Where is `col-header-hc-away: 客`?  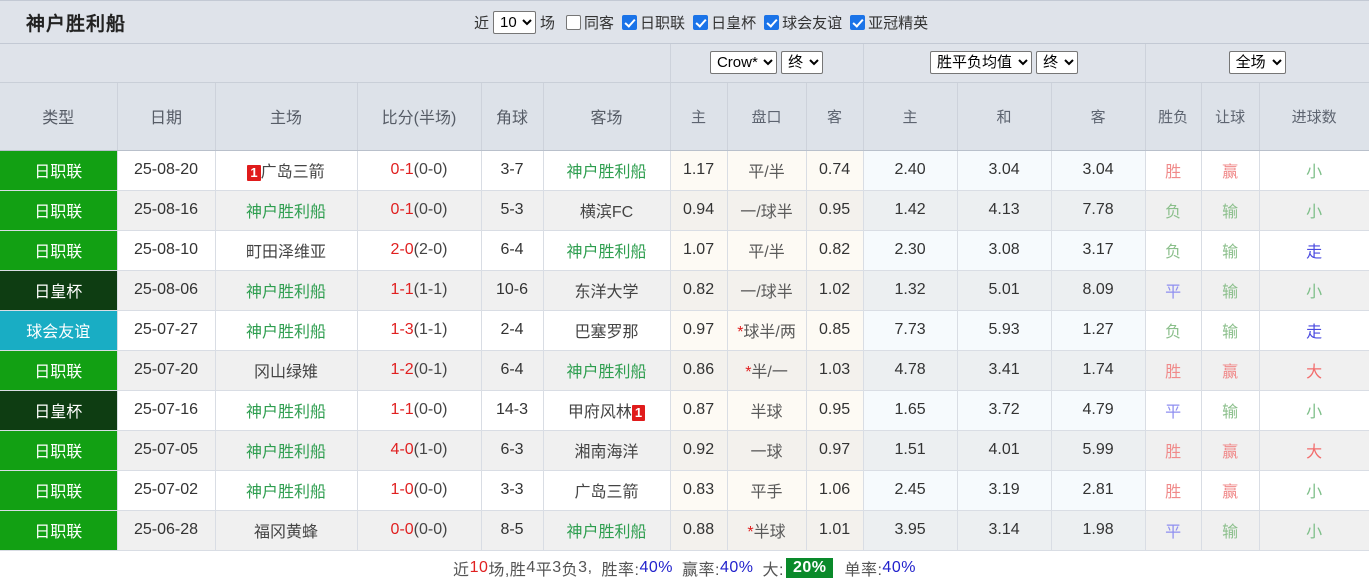 col-header-hc-away: 客 is located at coordinates (835, 116).